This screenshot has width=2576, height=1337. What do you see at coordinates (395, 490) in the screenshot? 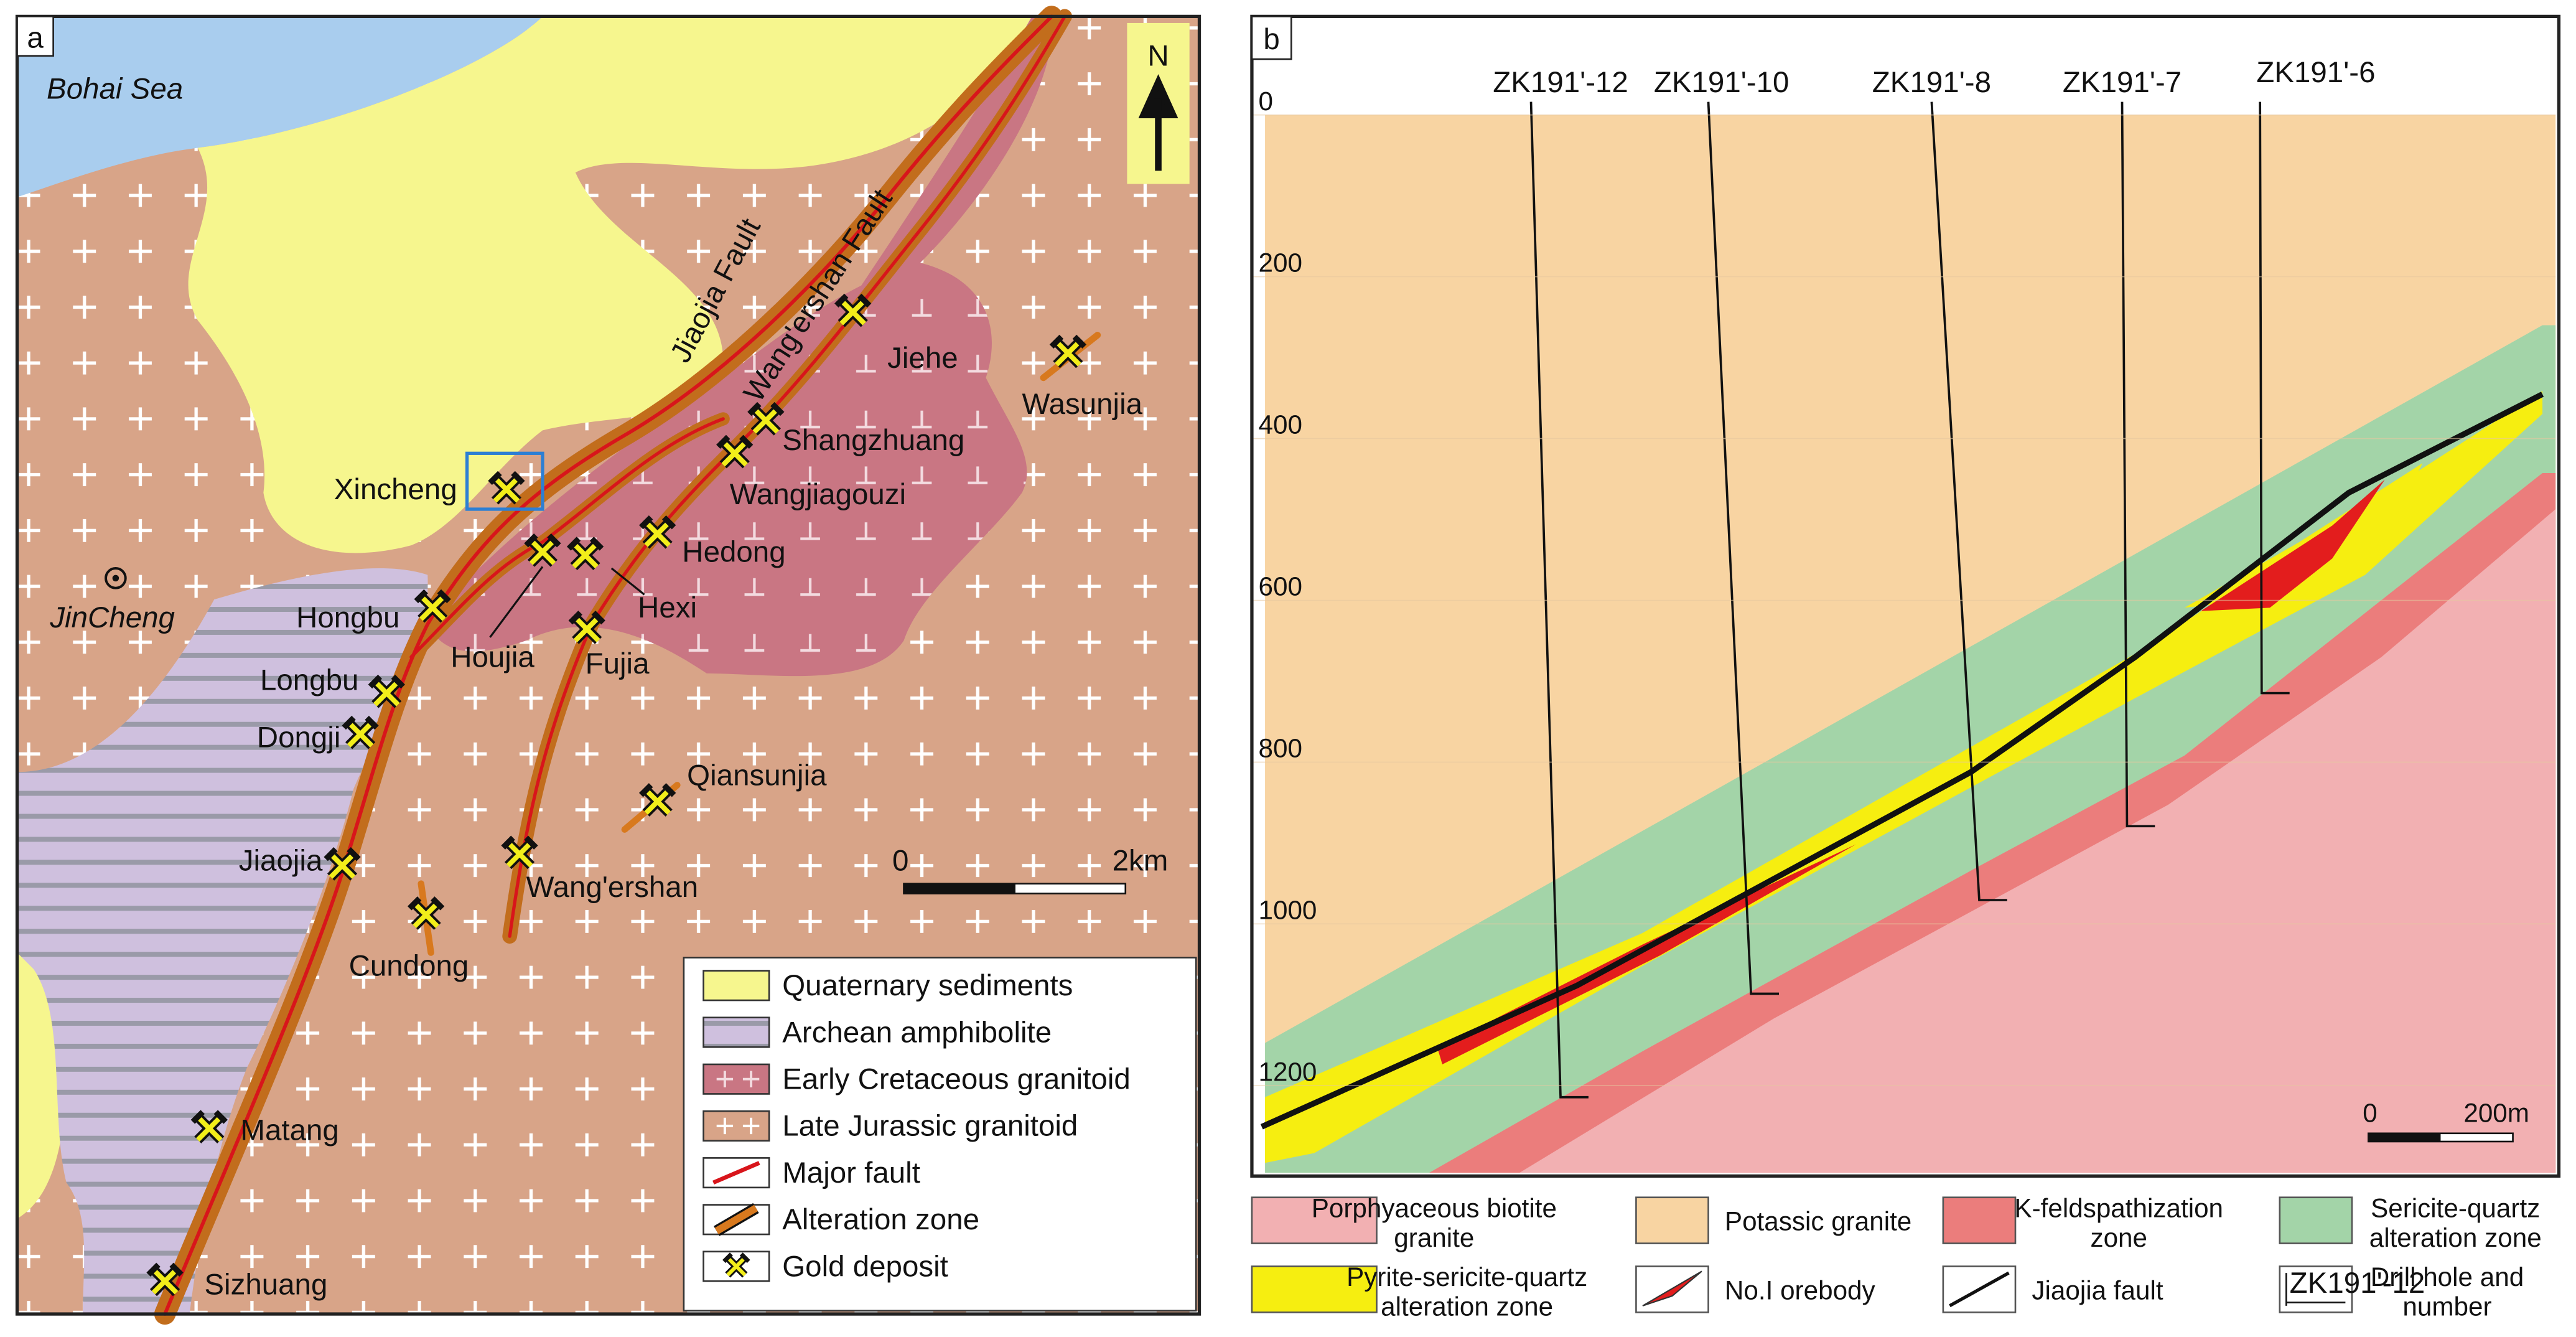
I see `deposit-label: Xincheng` at bounding box center [395, 490].